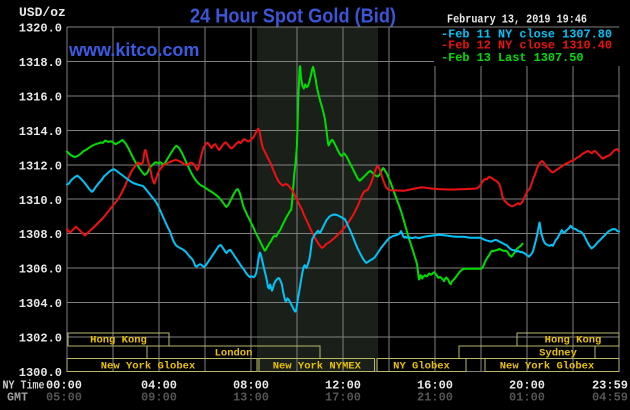  I want to click on svg-text: London, so click(234, 354).